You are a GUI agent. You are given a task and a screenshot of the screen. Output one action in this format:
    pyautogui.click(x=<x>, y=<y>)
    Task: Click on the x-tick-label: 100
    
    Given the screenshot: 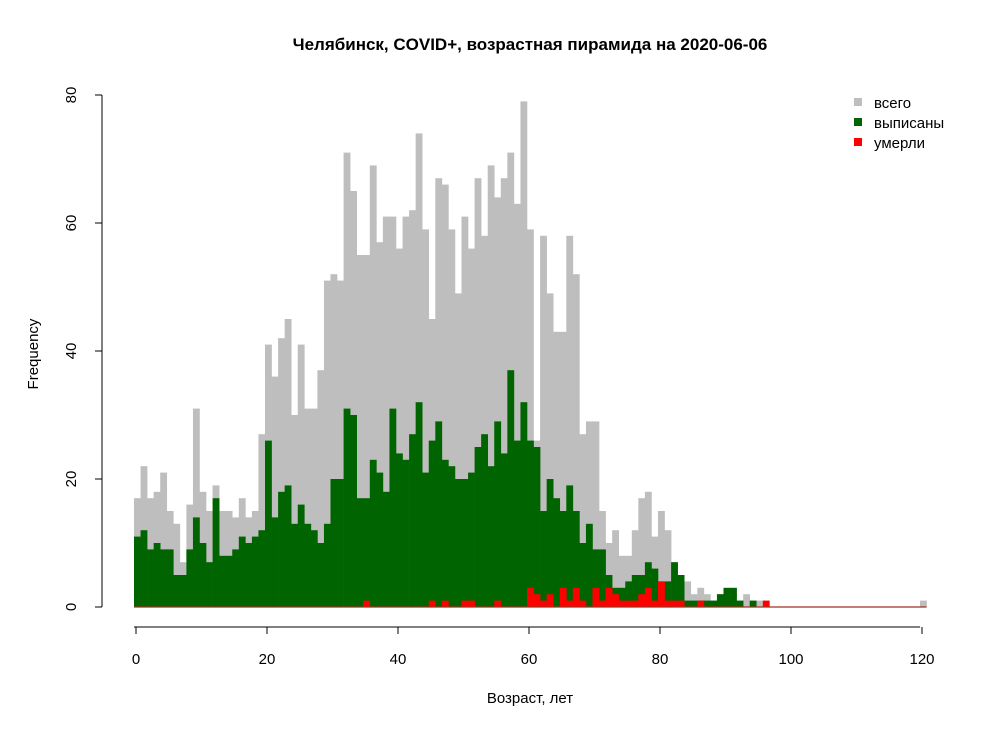 What is the action you would take?
    pyautogui.click(x=790, y=659)
    